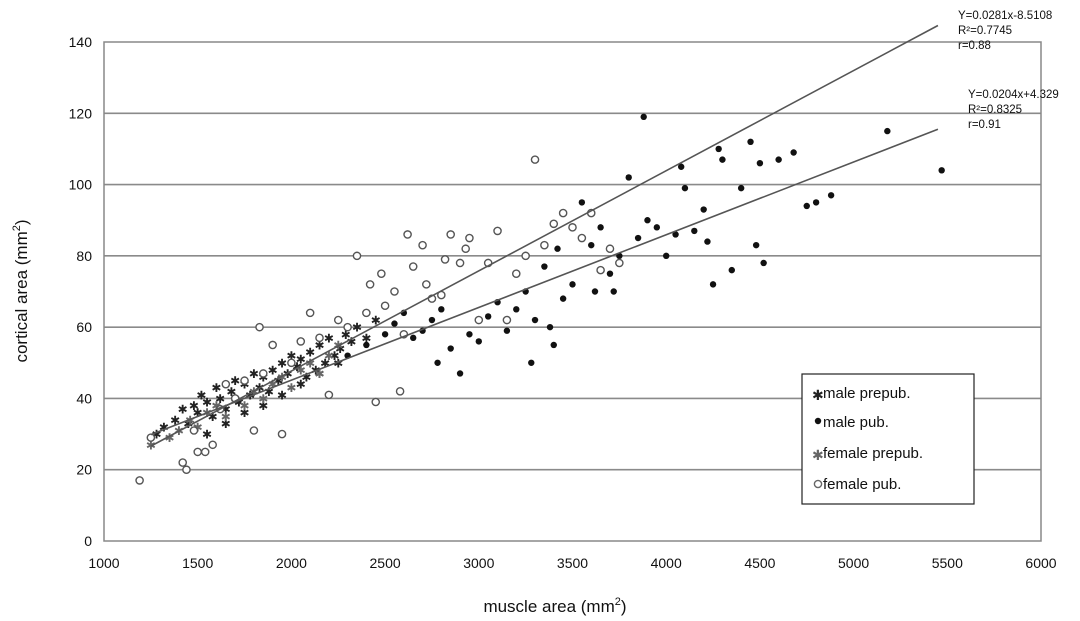  Describe the element at coordinates (385, 563) in the screenshot. I see `x-tick-label: 2500` at that location.